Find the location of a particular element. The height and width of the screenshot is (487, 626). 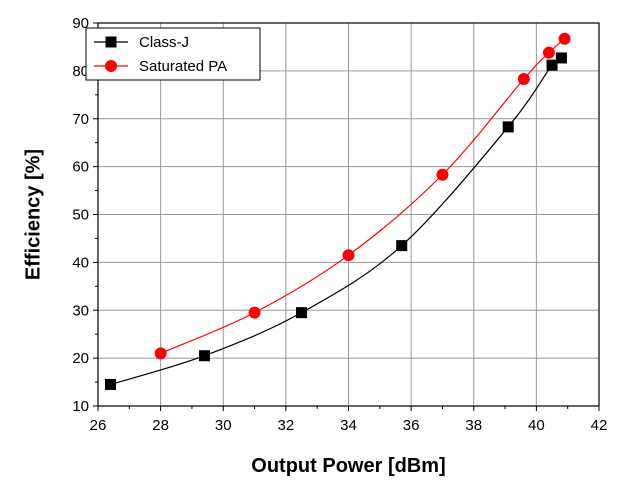

y-tick-label: 80 is located at coordinates (80, 71).